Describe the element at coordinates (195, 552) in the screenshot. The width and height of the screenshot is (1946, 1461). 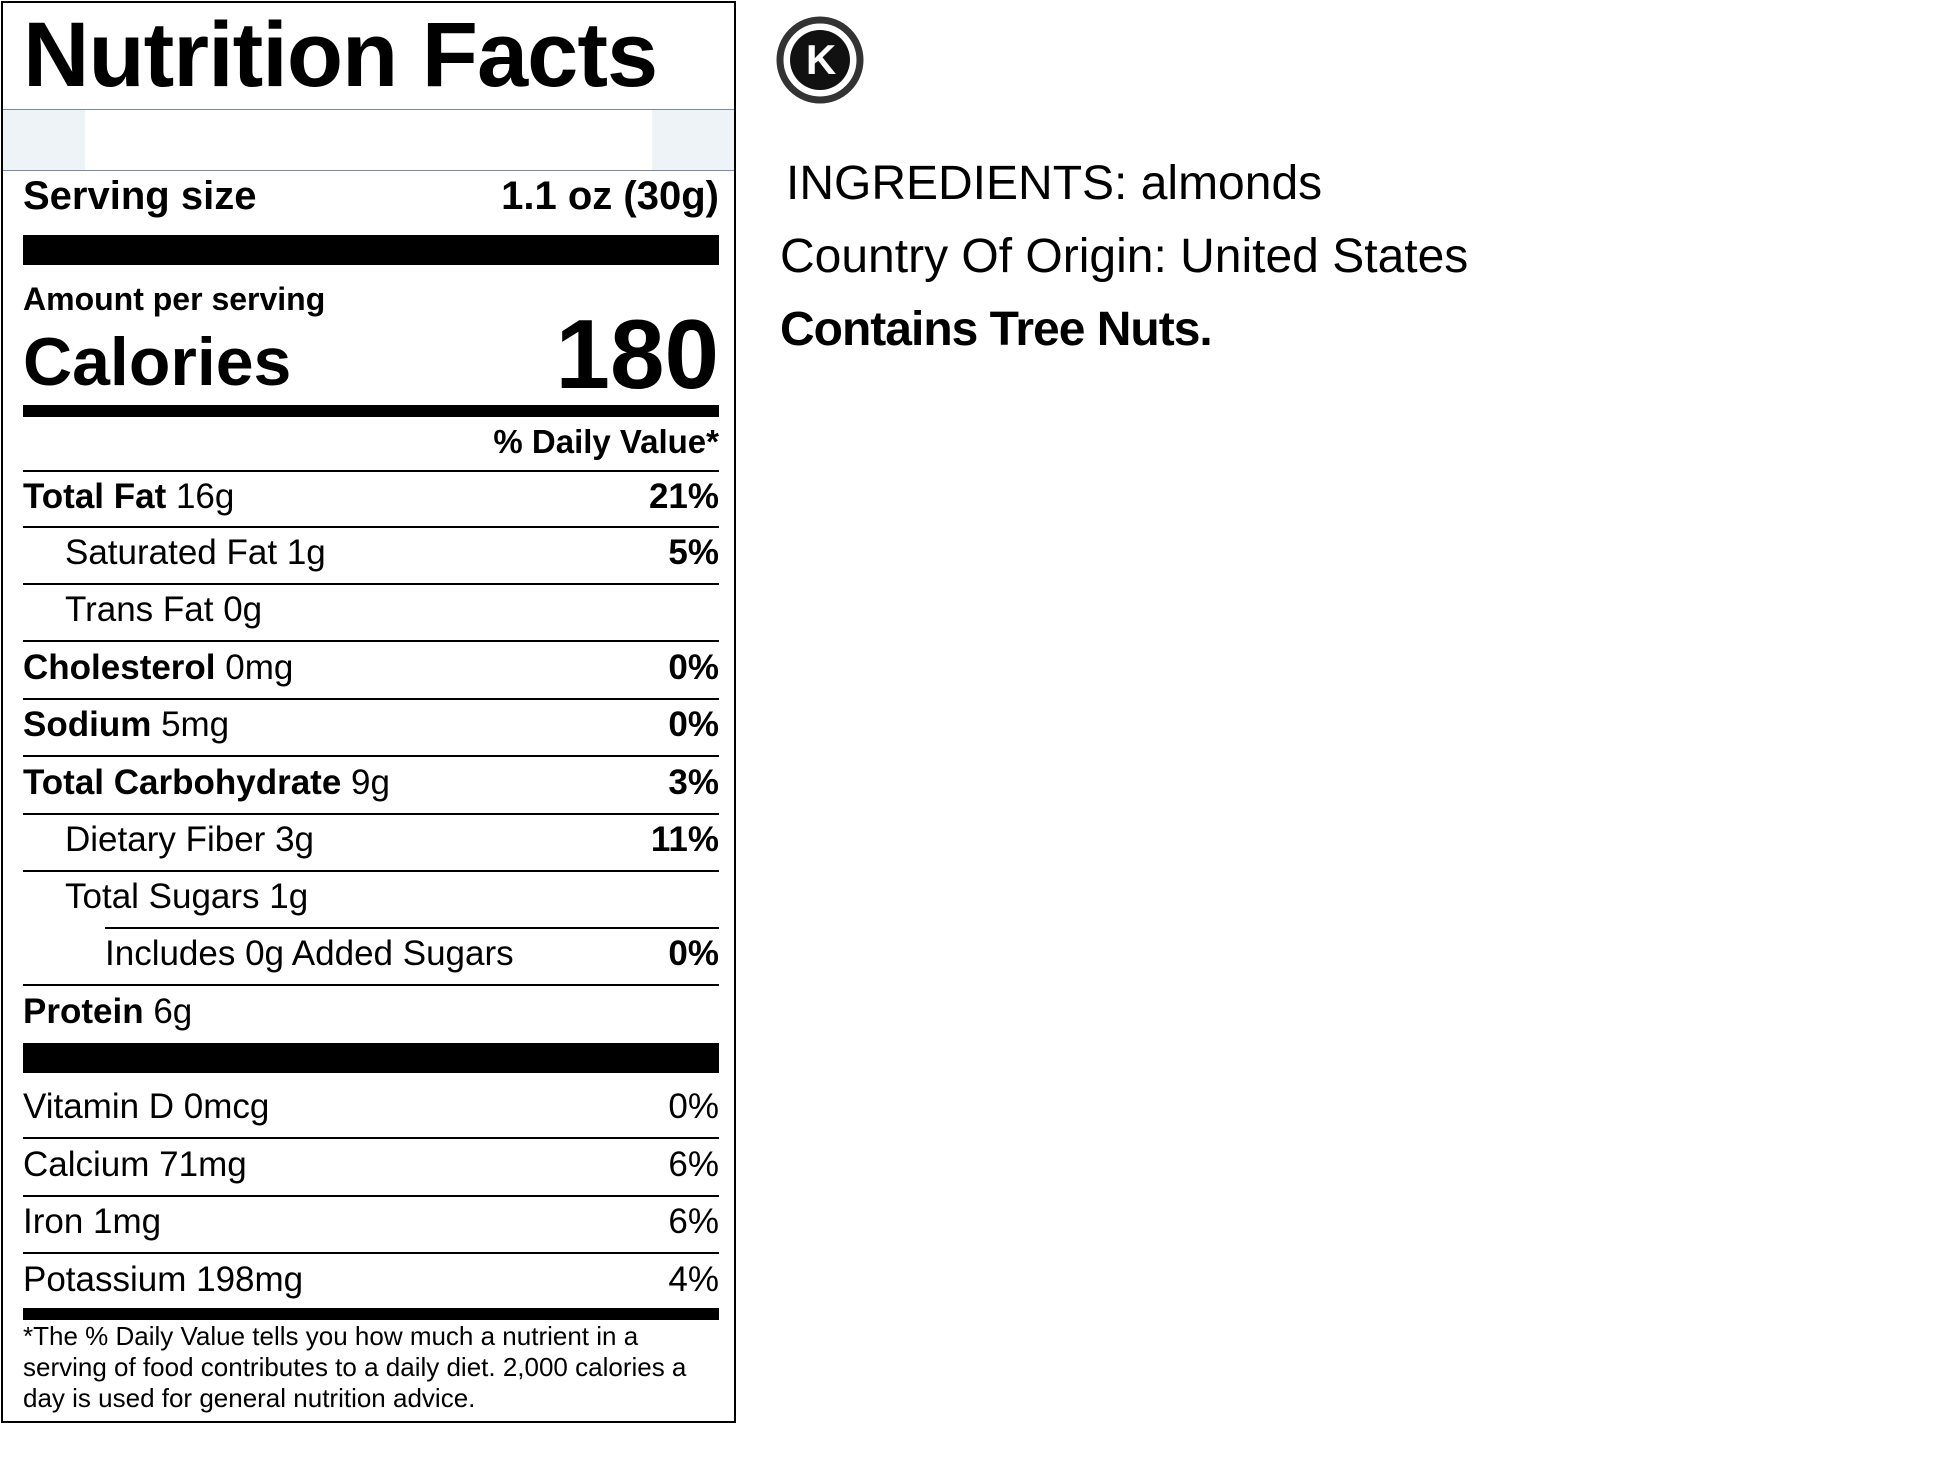
I see `nutrient-name: Saturated Fat 1g` at that location.